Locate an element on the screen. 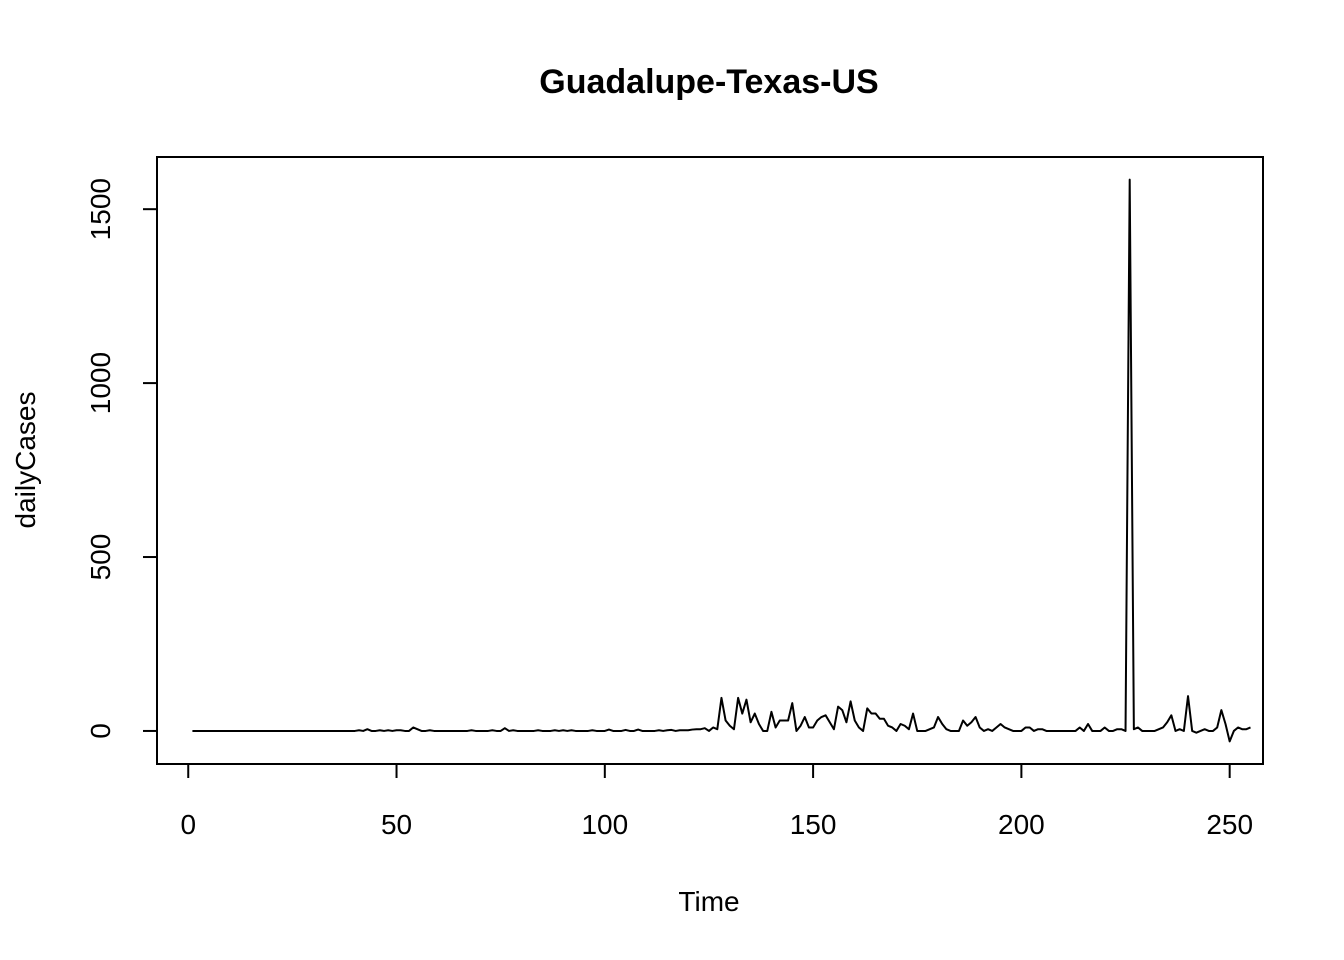  x-tick-label: 200 is located at coordinates (1021, 824).